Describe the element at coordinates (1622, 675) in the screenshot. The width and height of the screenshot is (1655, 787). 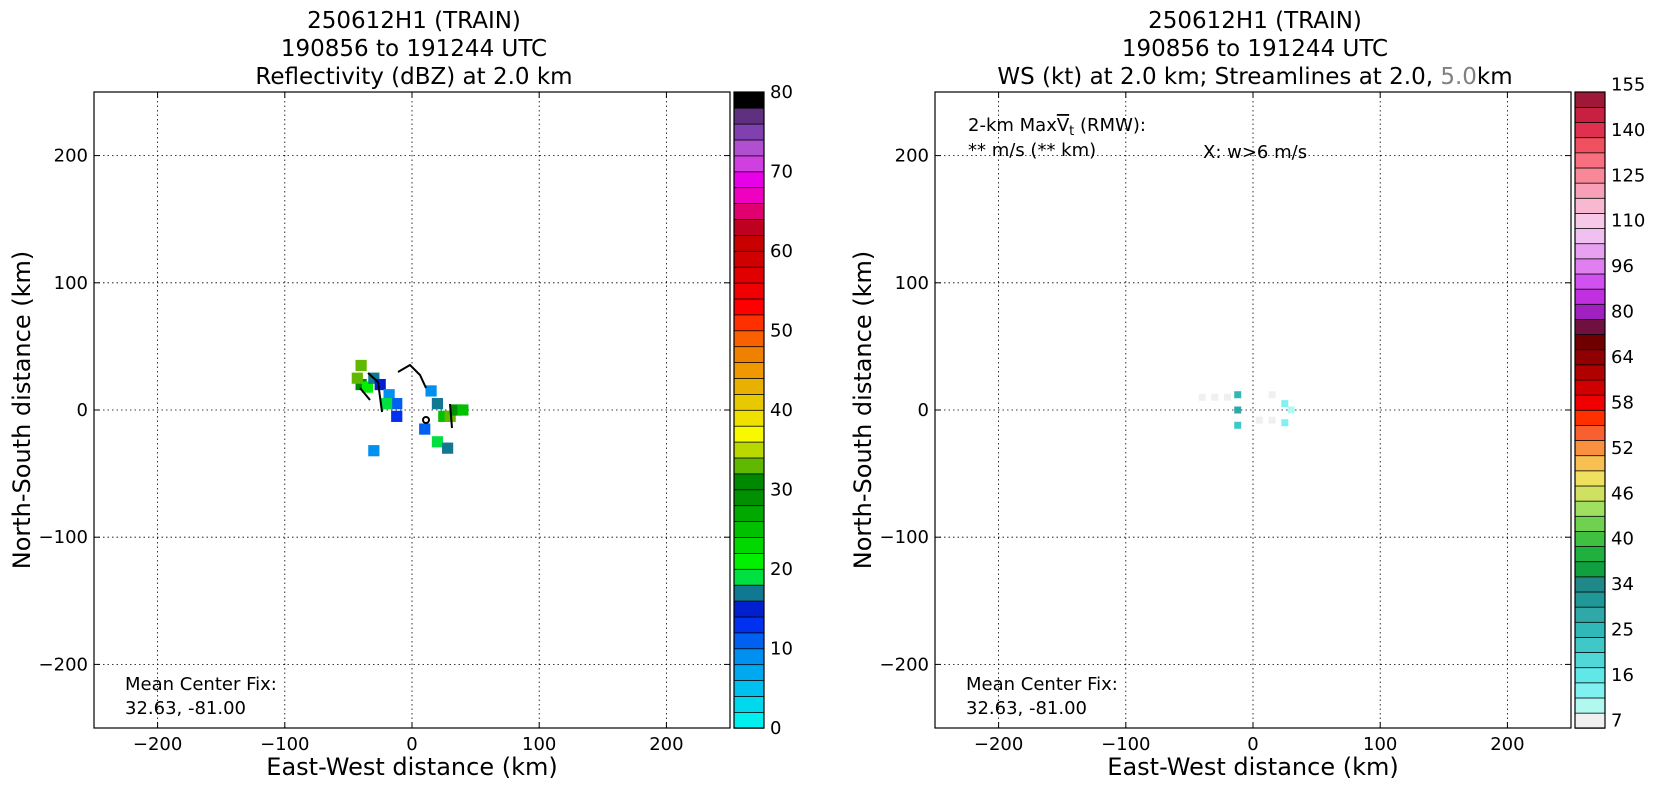
I see `colorbar-tick-label: 16` at that location.